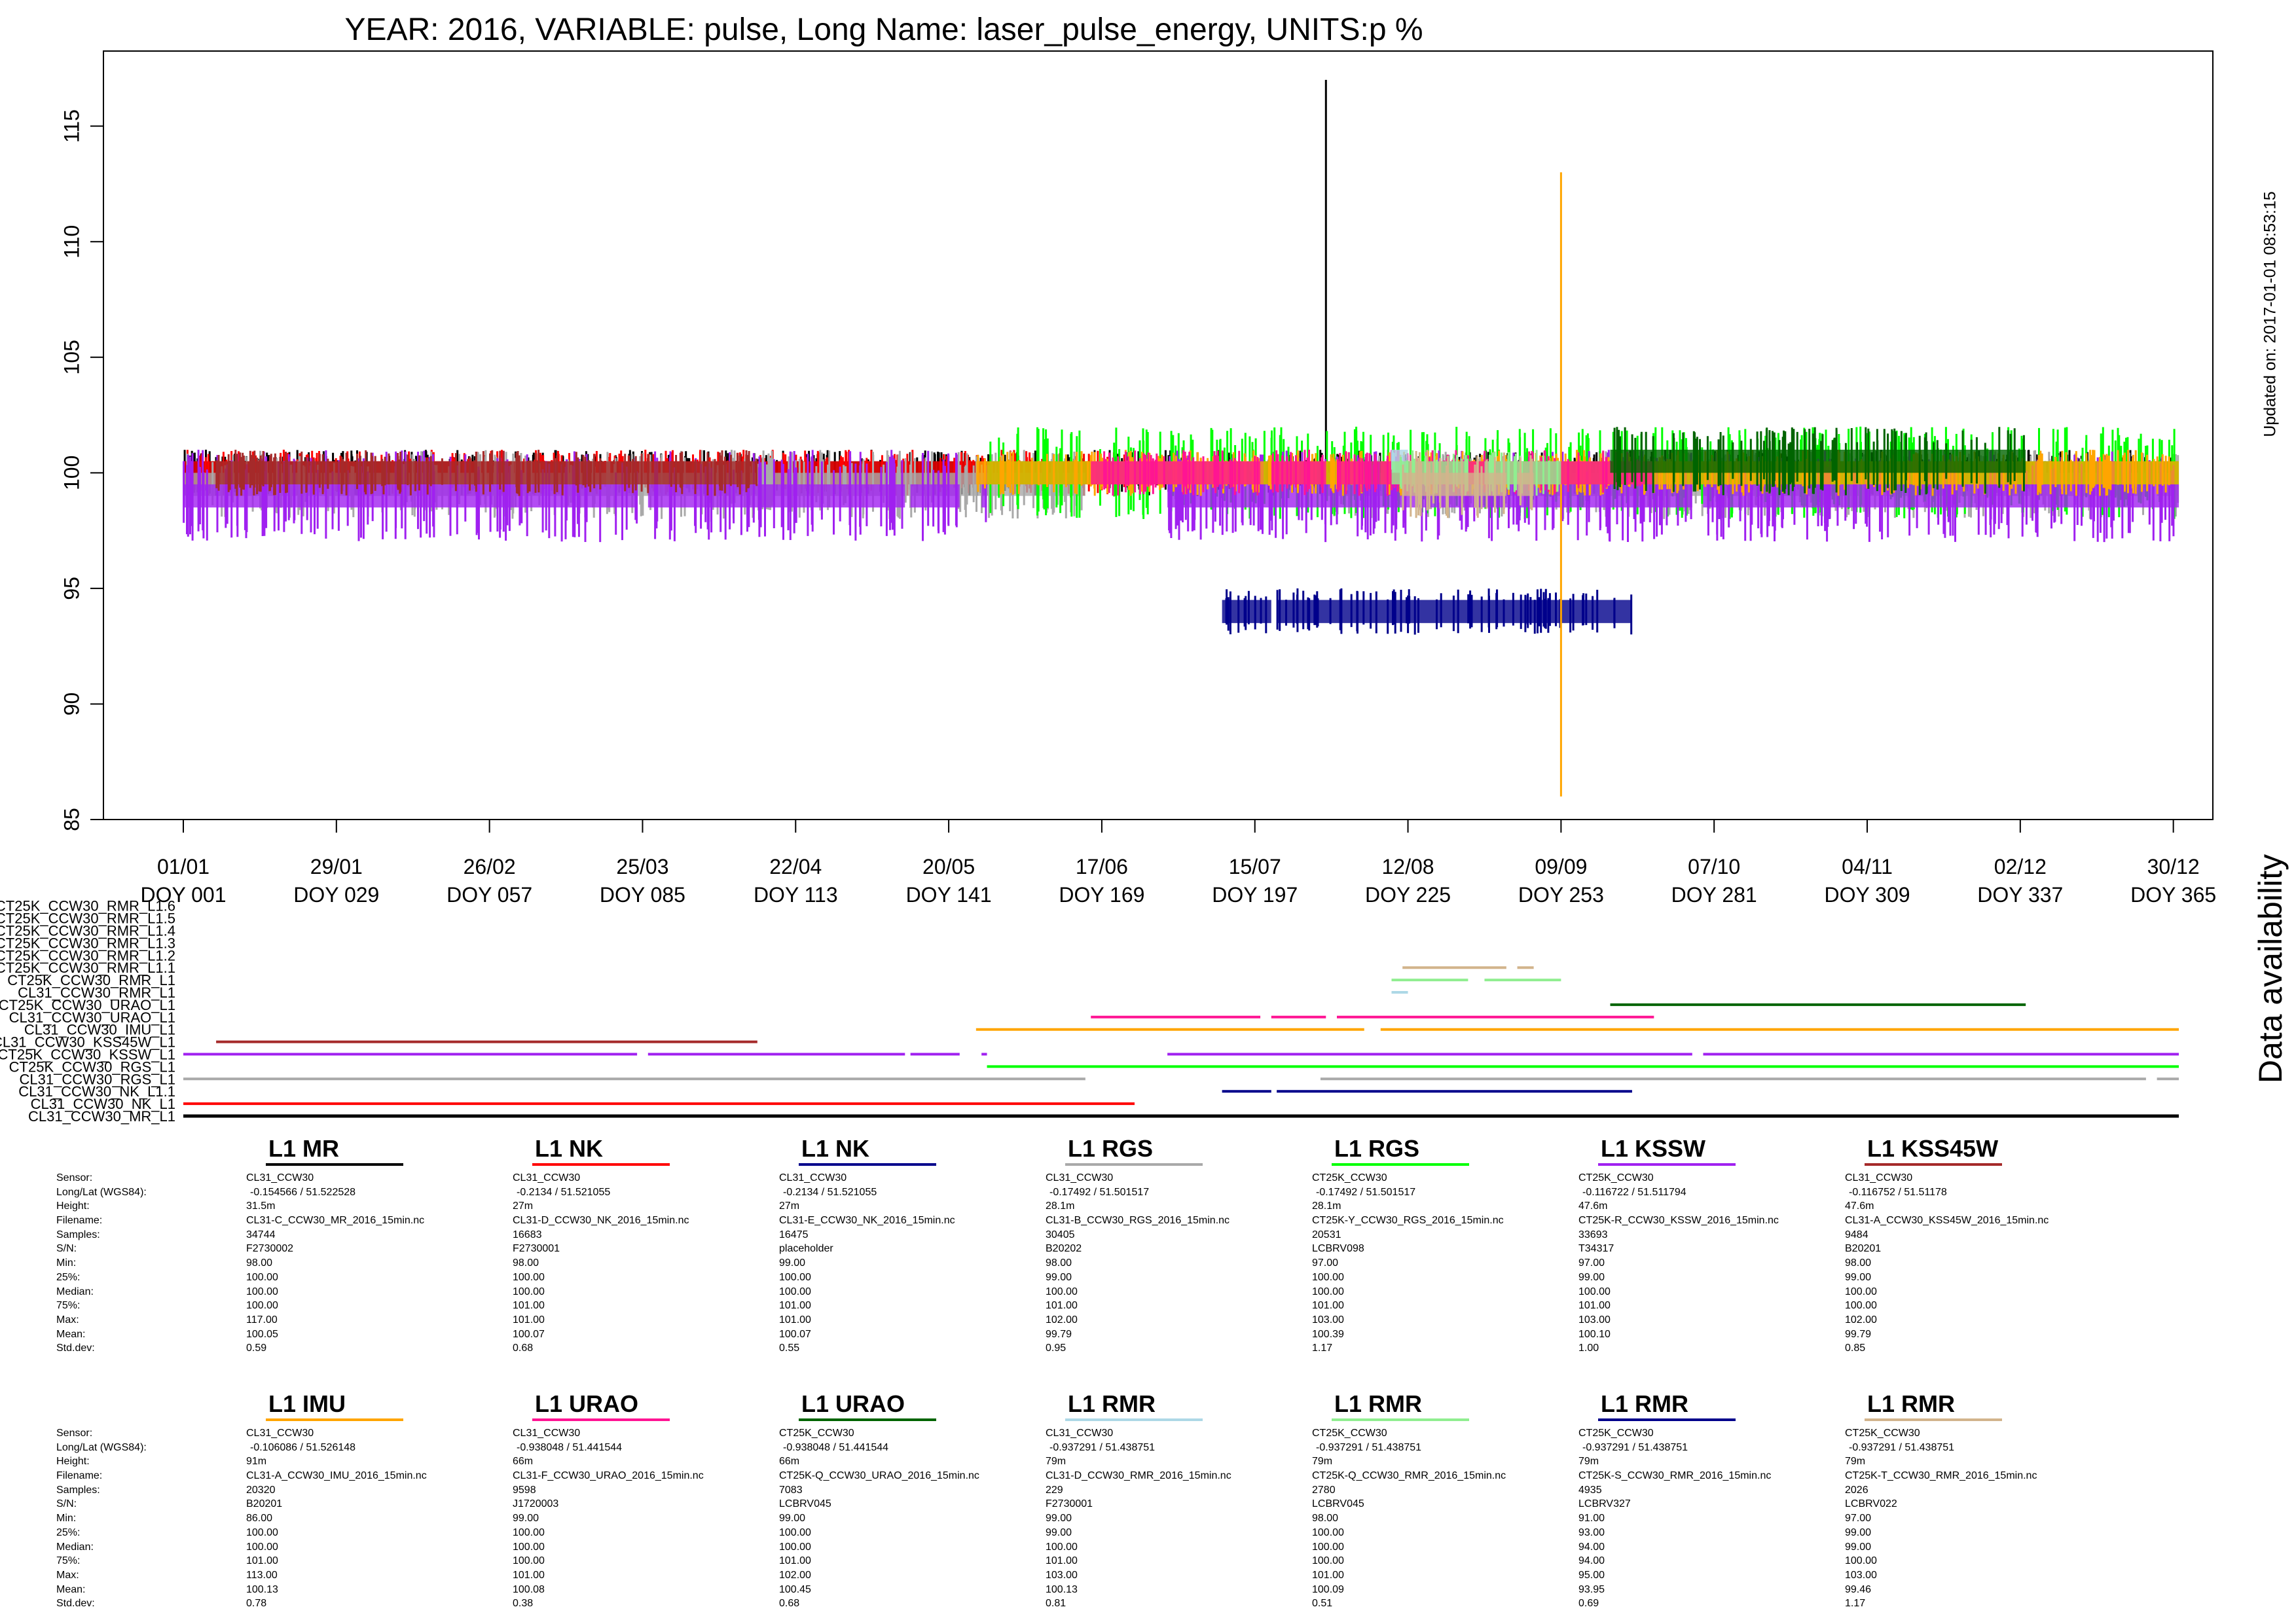  I want to click on stats-row: LCBRV327, so click(1709, 1504).